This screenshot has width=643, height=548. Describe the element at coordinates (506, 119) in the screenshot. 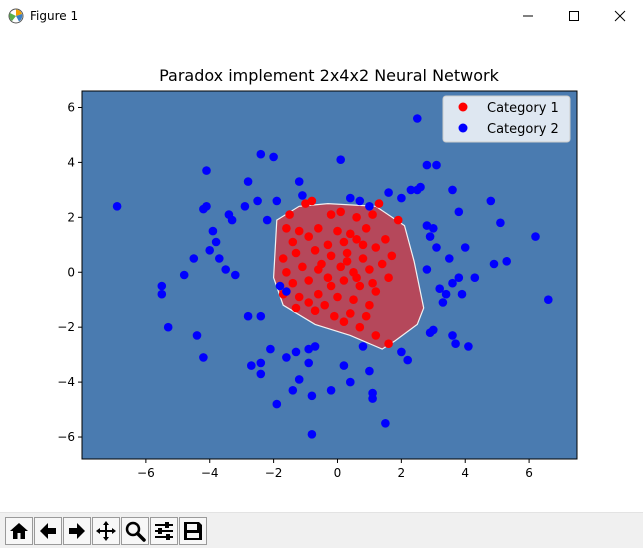

I see `legend-box` at that location.